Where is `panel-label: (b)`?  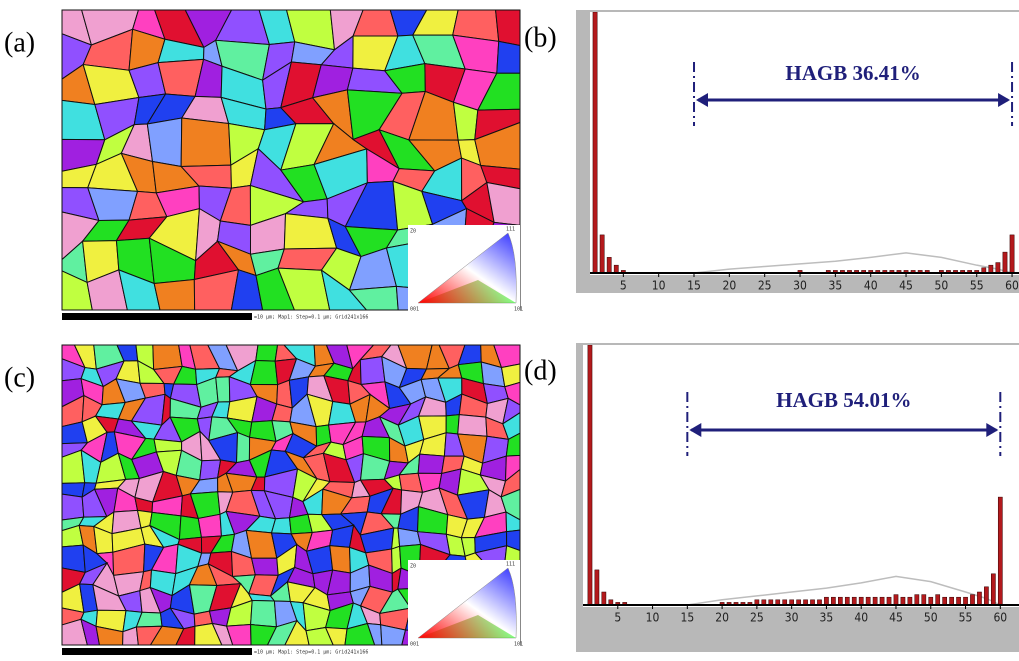 panel-label: (b) is located at coordinates (540, 37).